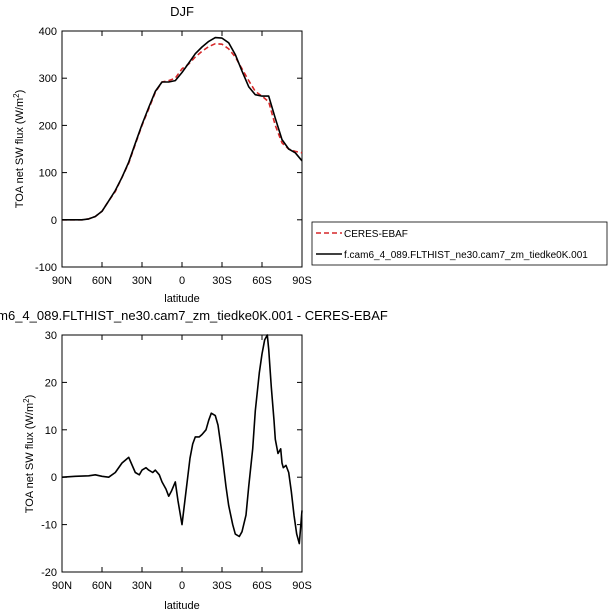 This screenshot has height=616, width=612. I want to click on y-tick-label: -20, so click(49, 573).